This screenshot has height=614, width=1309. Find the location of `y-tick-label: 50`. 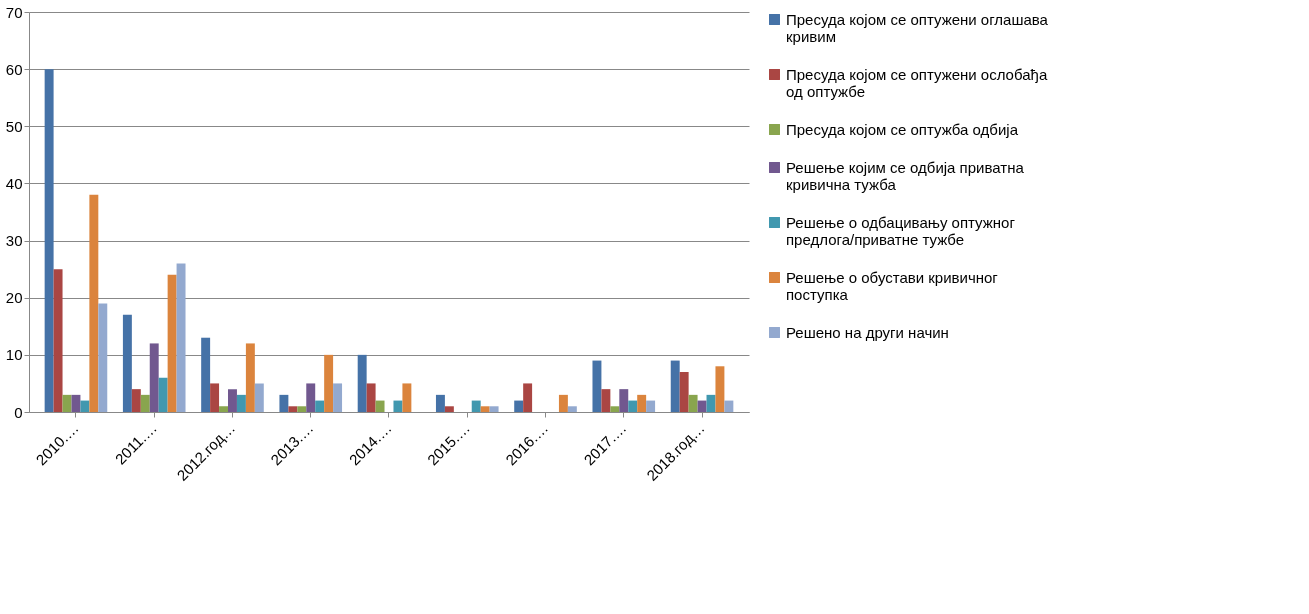

y-tick-label: 50 is located at coordinates (14, 126).